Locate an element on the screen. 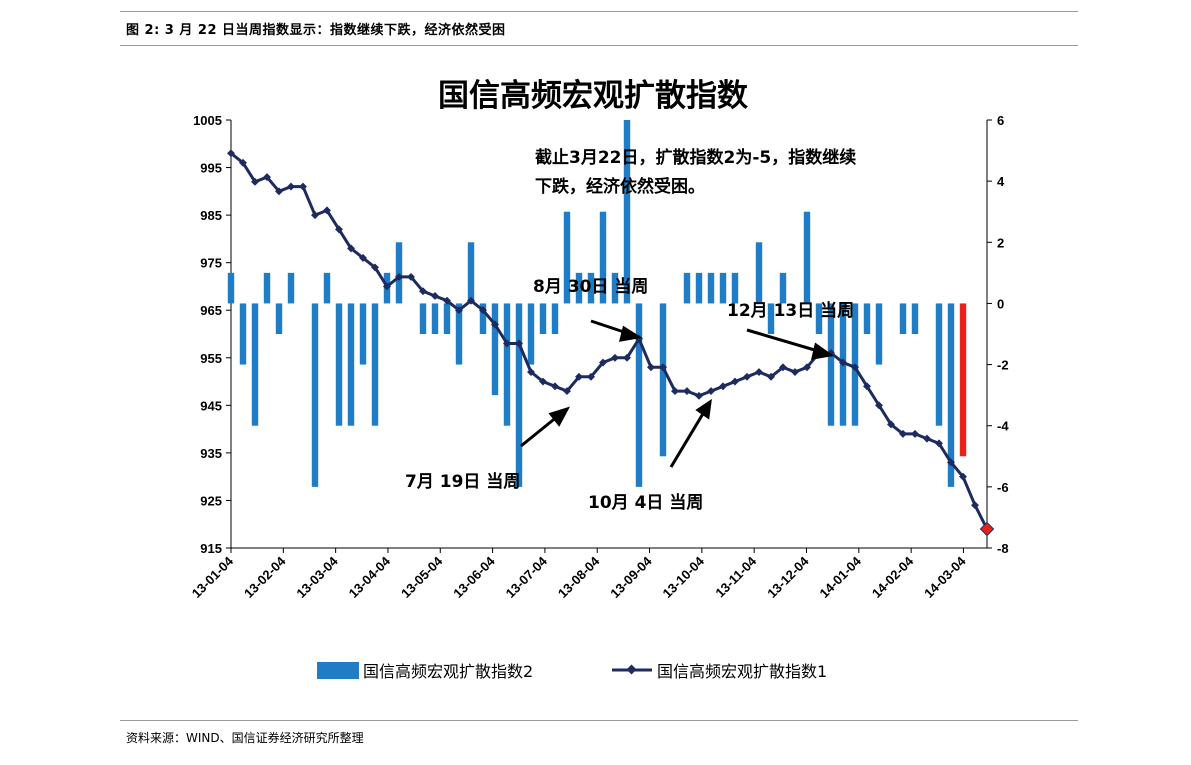  arrow-oct is located at coordinates (687, 439).